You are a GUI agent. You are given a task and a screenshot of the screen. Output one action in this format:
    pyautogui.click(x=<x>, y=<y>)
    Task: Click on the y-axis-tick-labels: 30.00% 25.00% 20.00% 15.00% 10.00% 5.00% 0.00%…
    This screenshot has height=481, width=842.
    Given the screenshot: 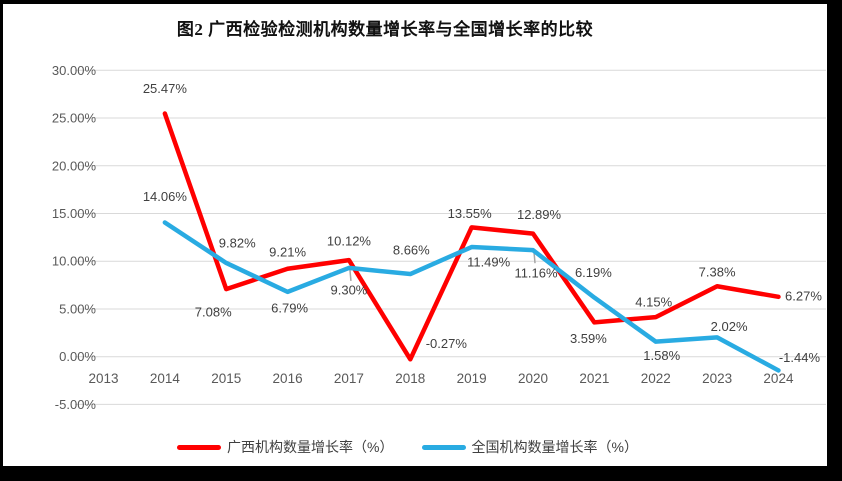 What is the action you would take?
    pyautogui.click(x=74, y=237)
    